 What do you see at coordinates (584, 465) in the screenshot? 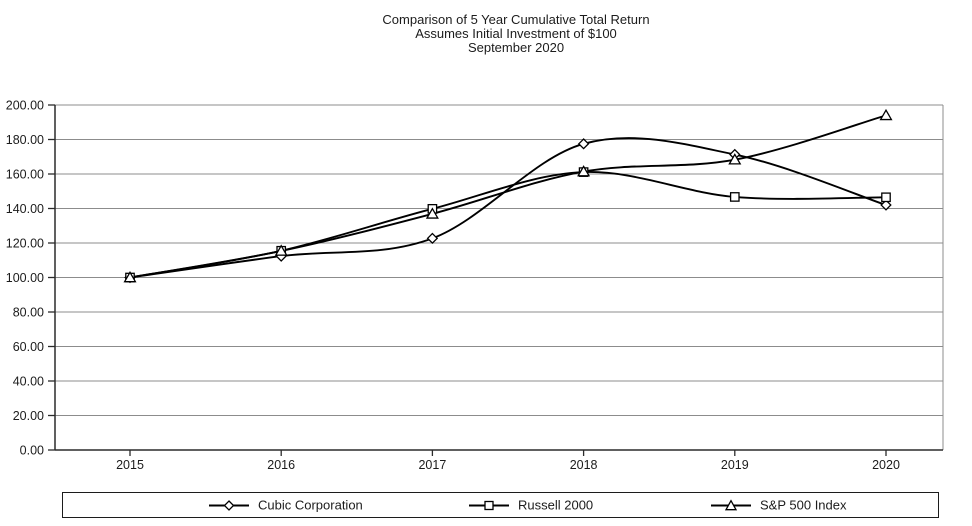
I see `x-tick-label: 2018` at bounding box center [584, 465].